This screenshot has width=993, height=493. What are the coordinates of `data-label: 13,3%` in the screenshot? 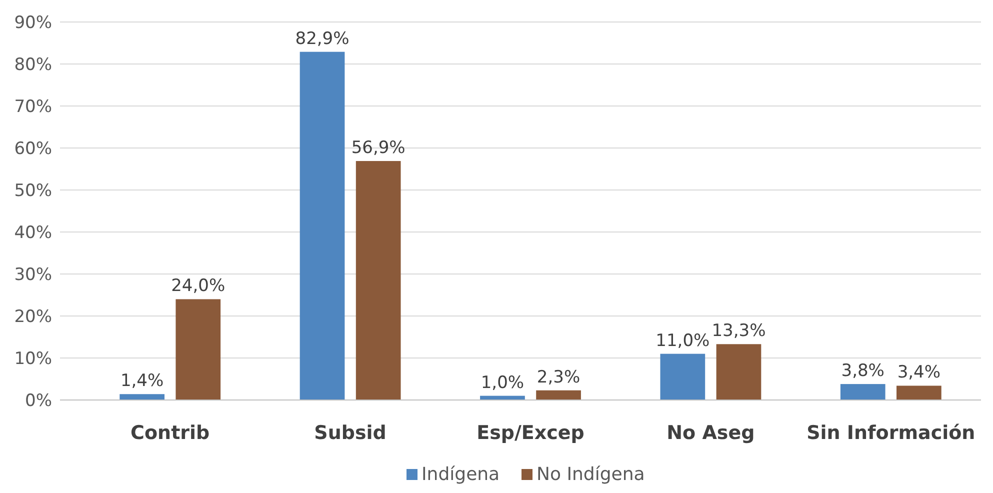 It's located at (739, 331).